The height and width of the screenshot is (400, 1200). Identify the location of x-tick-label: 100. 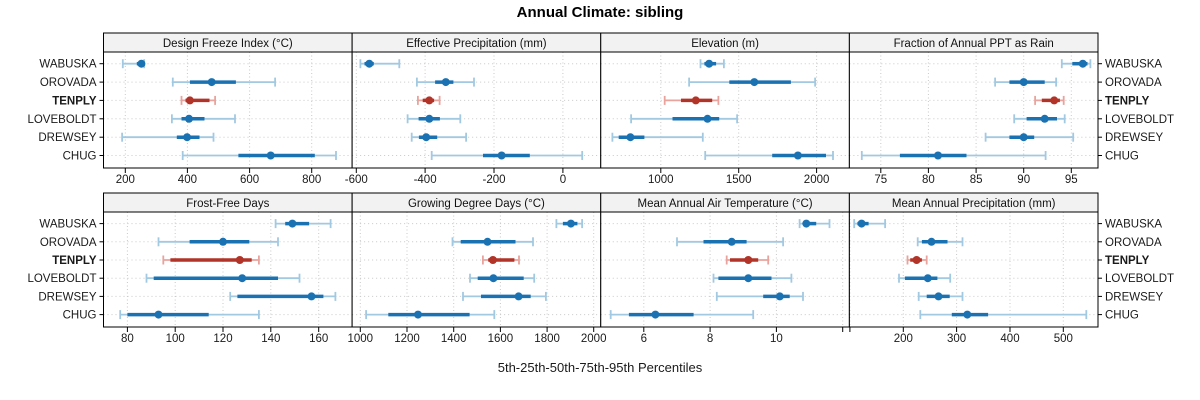
(175, 339).